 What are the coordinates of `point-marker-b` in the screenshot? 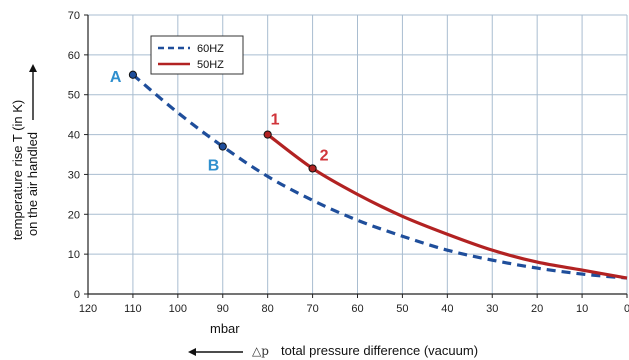 It's located at (222, 146).